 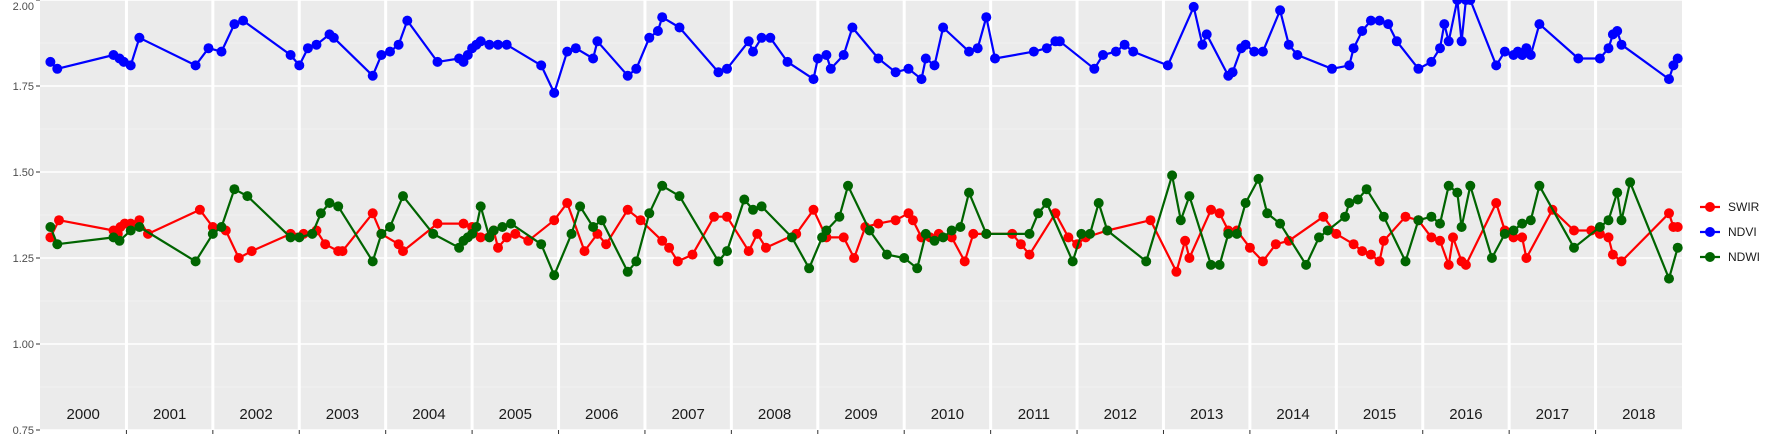 I want to click on y-tick-label: 1.75, so click(x=23, y=87).